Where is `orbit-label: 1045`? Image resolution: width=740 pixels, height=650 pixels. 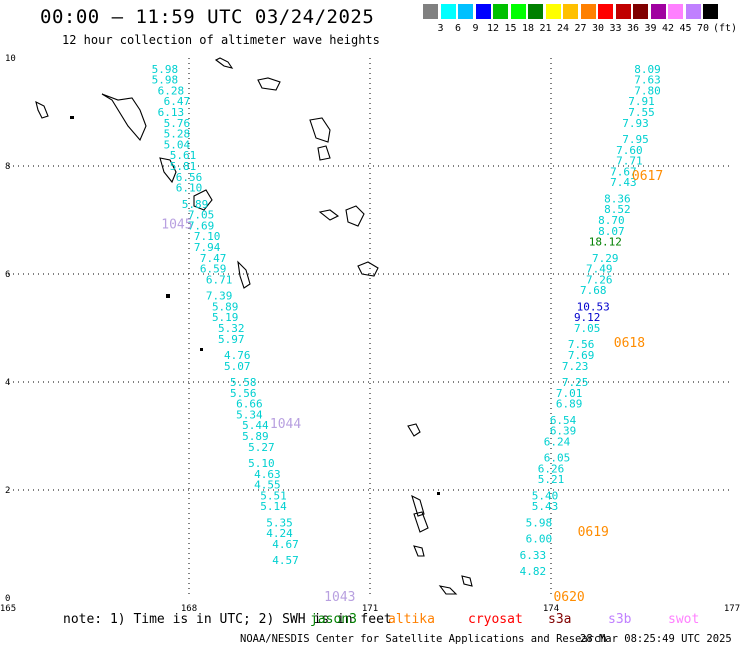
orbit-label: 1045 is located at coordinates (176, 224).